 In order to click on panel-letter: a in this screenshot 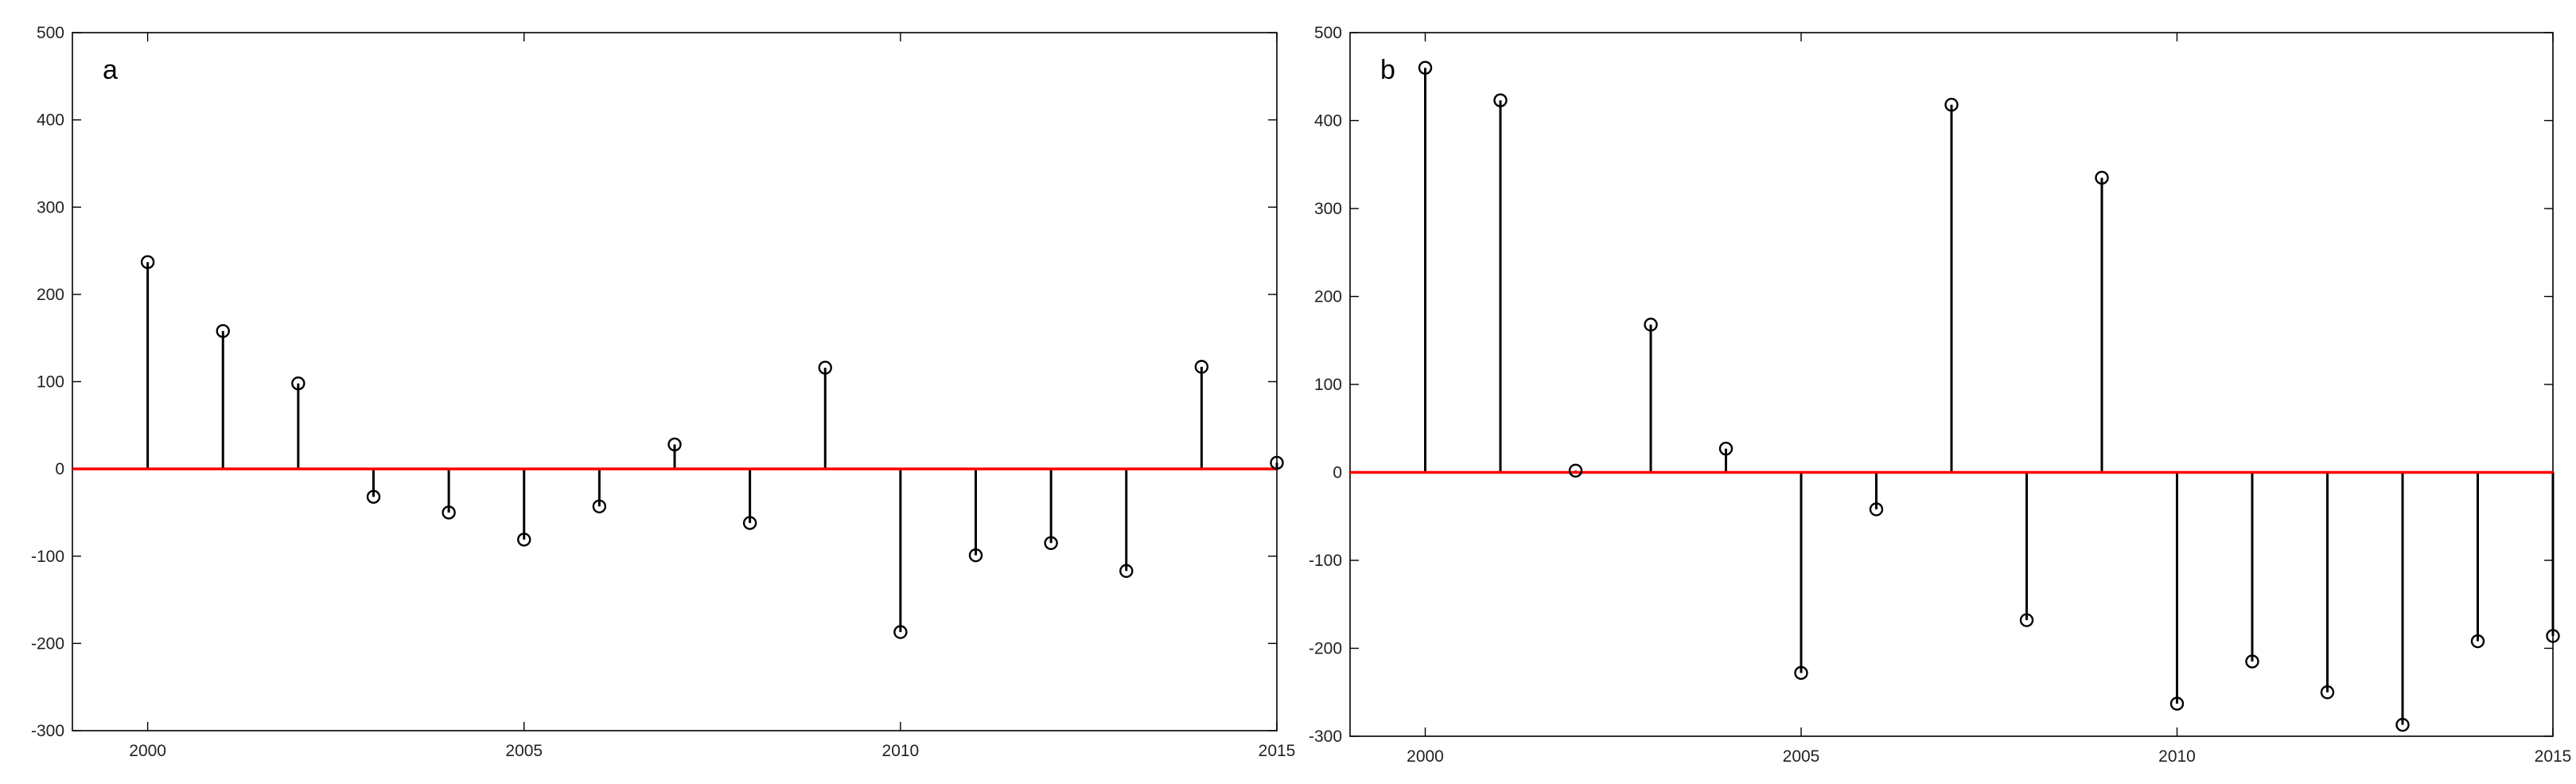, I will do `click(111, 70)`.